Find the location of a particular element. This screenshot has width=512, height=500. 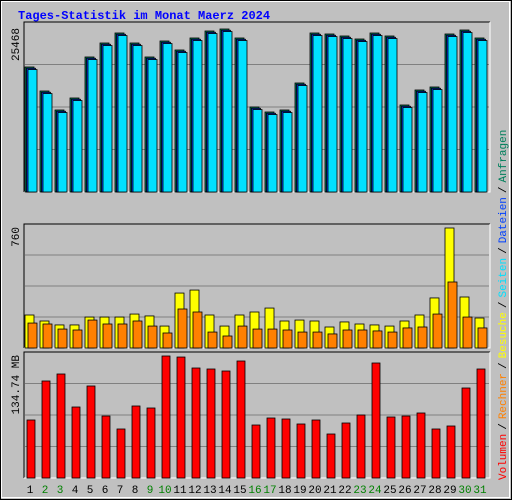

x-tick-label: 18 is located at coordinates (284, 491).